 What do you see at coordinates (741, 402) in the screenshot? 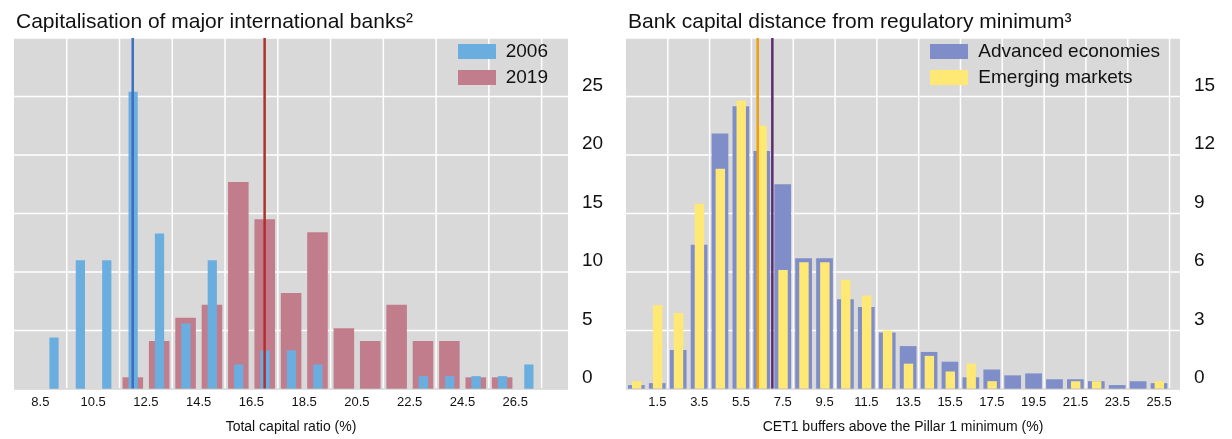
I see `x-tick-label: 5.5` at bounding box center [741, 402].